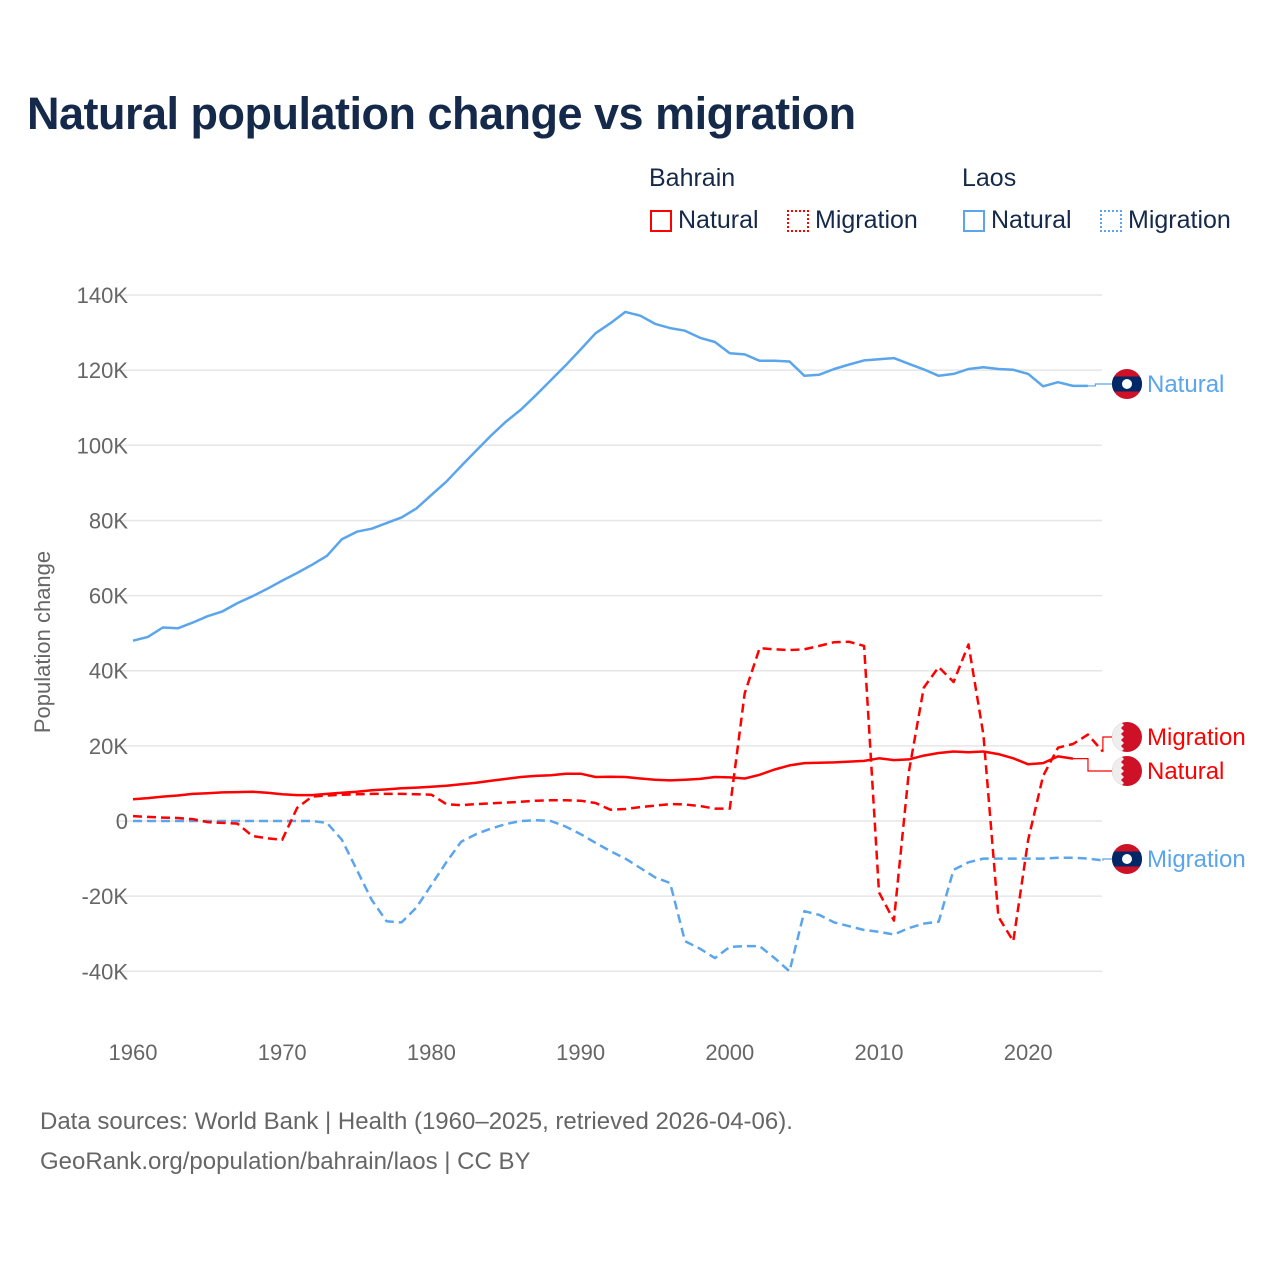 The image size is (1280, 1280). I want to click on y-tick-label: 80K, so click(108, 520).